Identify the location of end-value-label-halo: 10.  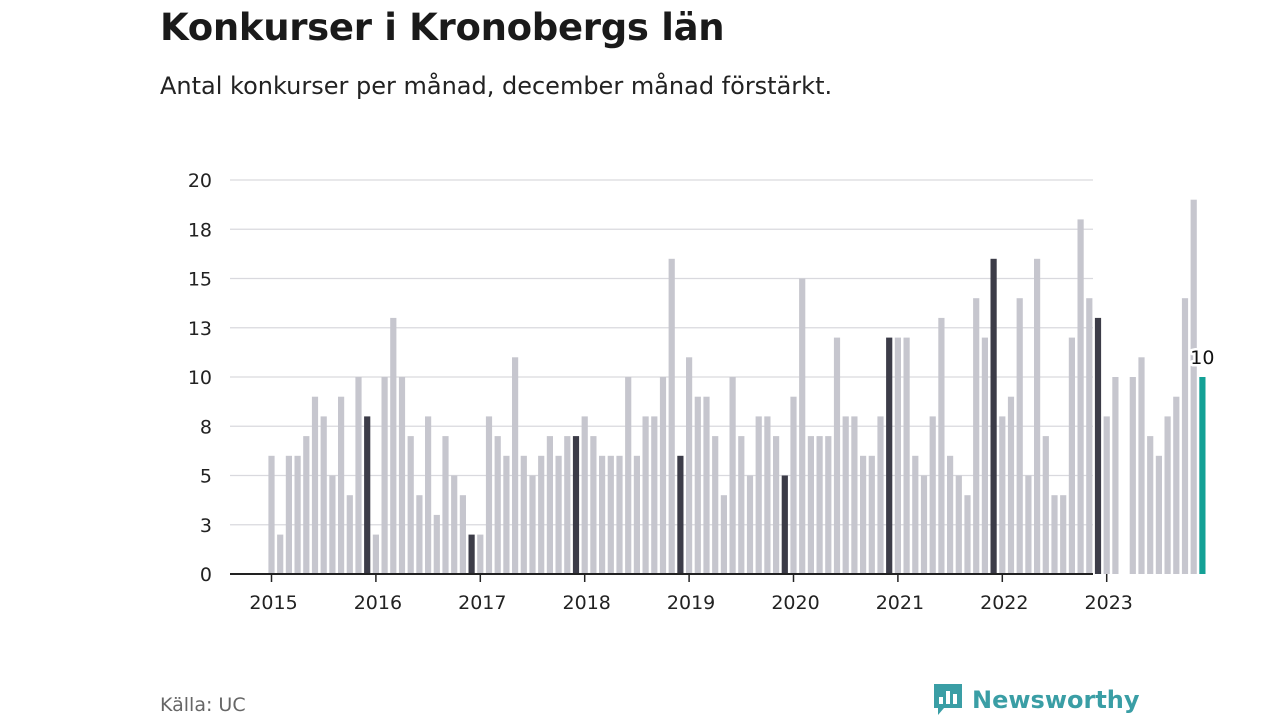
(1202, 358).